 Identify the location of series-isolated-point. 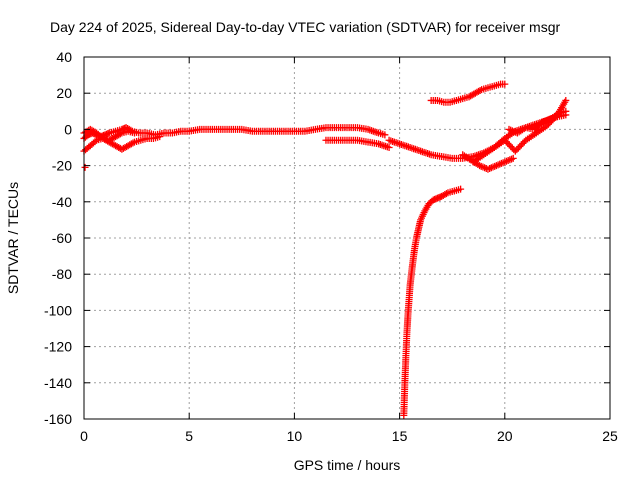
(85, 167).